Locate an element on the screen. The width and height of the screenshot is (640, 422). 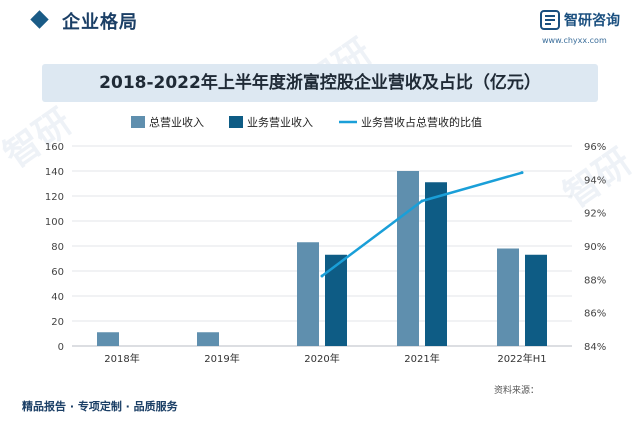
x-tick-label: 2019年 is located at coordinates (221, 358).